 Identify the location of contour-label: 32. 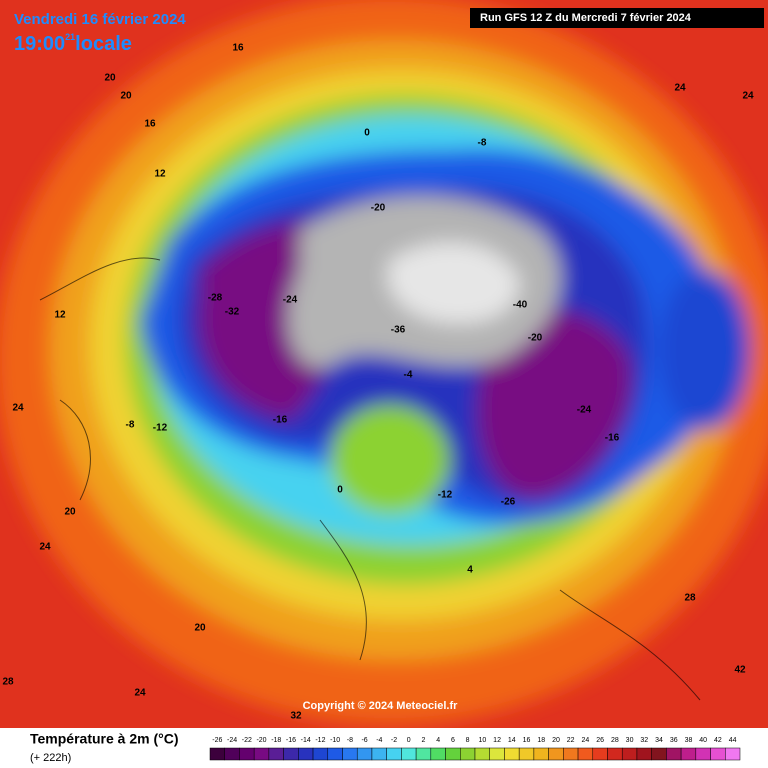
(296, 716).